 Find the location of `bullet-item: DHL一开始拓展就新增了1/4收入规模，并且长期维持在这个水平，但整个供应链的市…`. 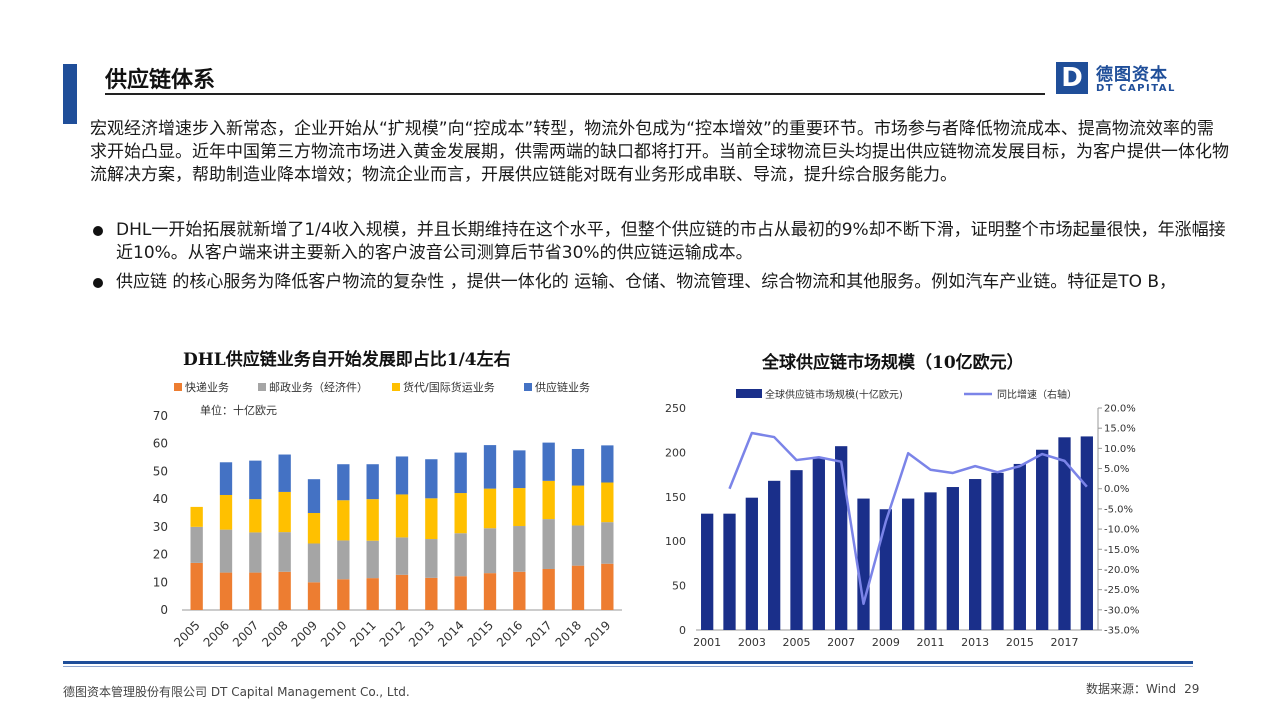

bullet-item: DHL一开始拓展就新增了1/4收入规模，并且长期维持在这个水平，但整个供应链的市… is located at coordinates (660, 242).